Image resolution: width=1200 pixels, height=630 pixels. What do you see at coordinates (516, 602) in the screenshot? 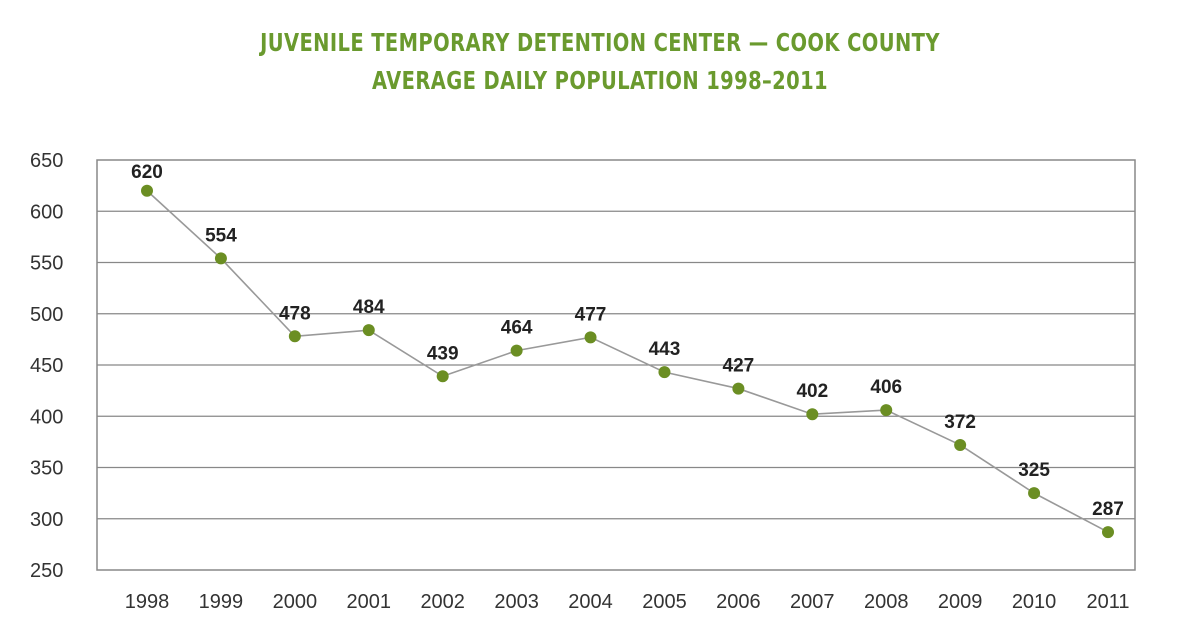
I see `x-tick-label: 2003` at bounding box center [516, 602].